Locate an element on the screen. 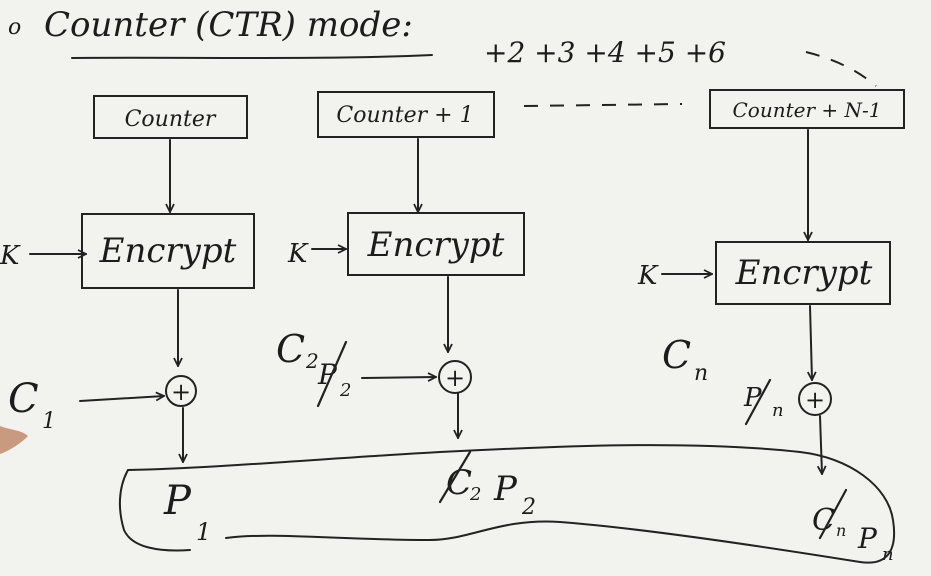 This screenshot has width=931, height=576. crossed-plain-sub-n: n is located at coordinates (778, 410).